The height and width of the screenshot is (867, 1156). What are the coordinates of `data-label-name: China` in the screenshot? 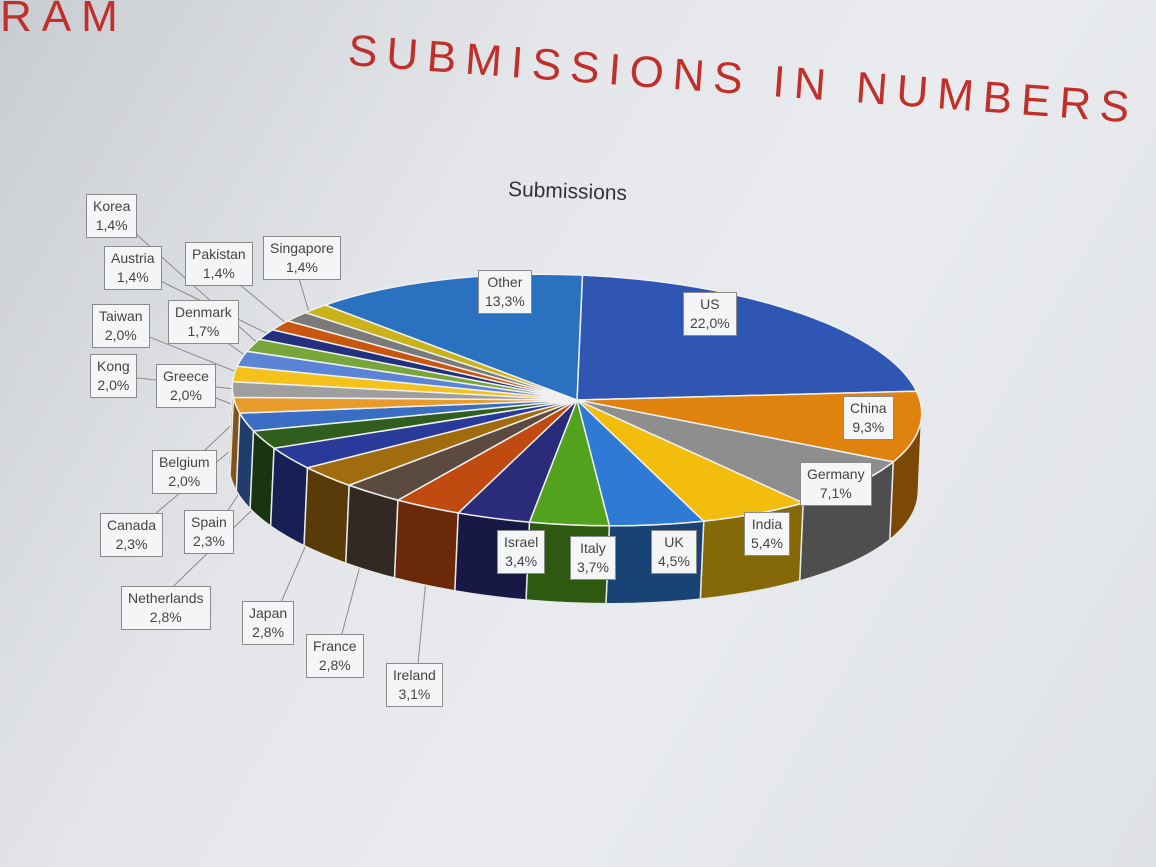 It's located at (868, 408).